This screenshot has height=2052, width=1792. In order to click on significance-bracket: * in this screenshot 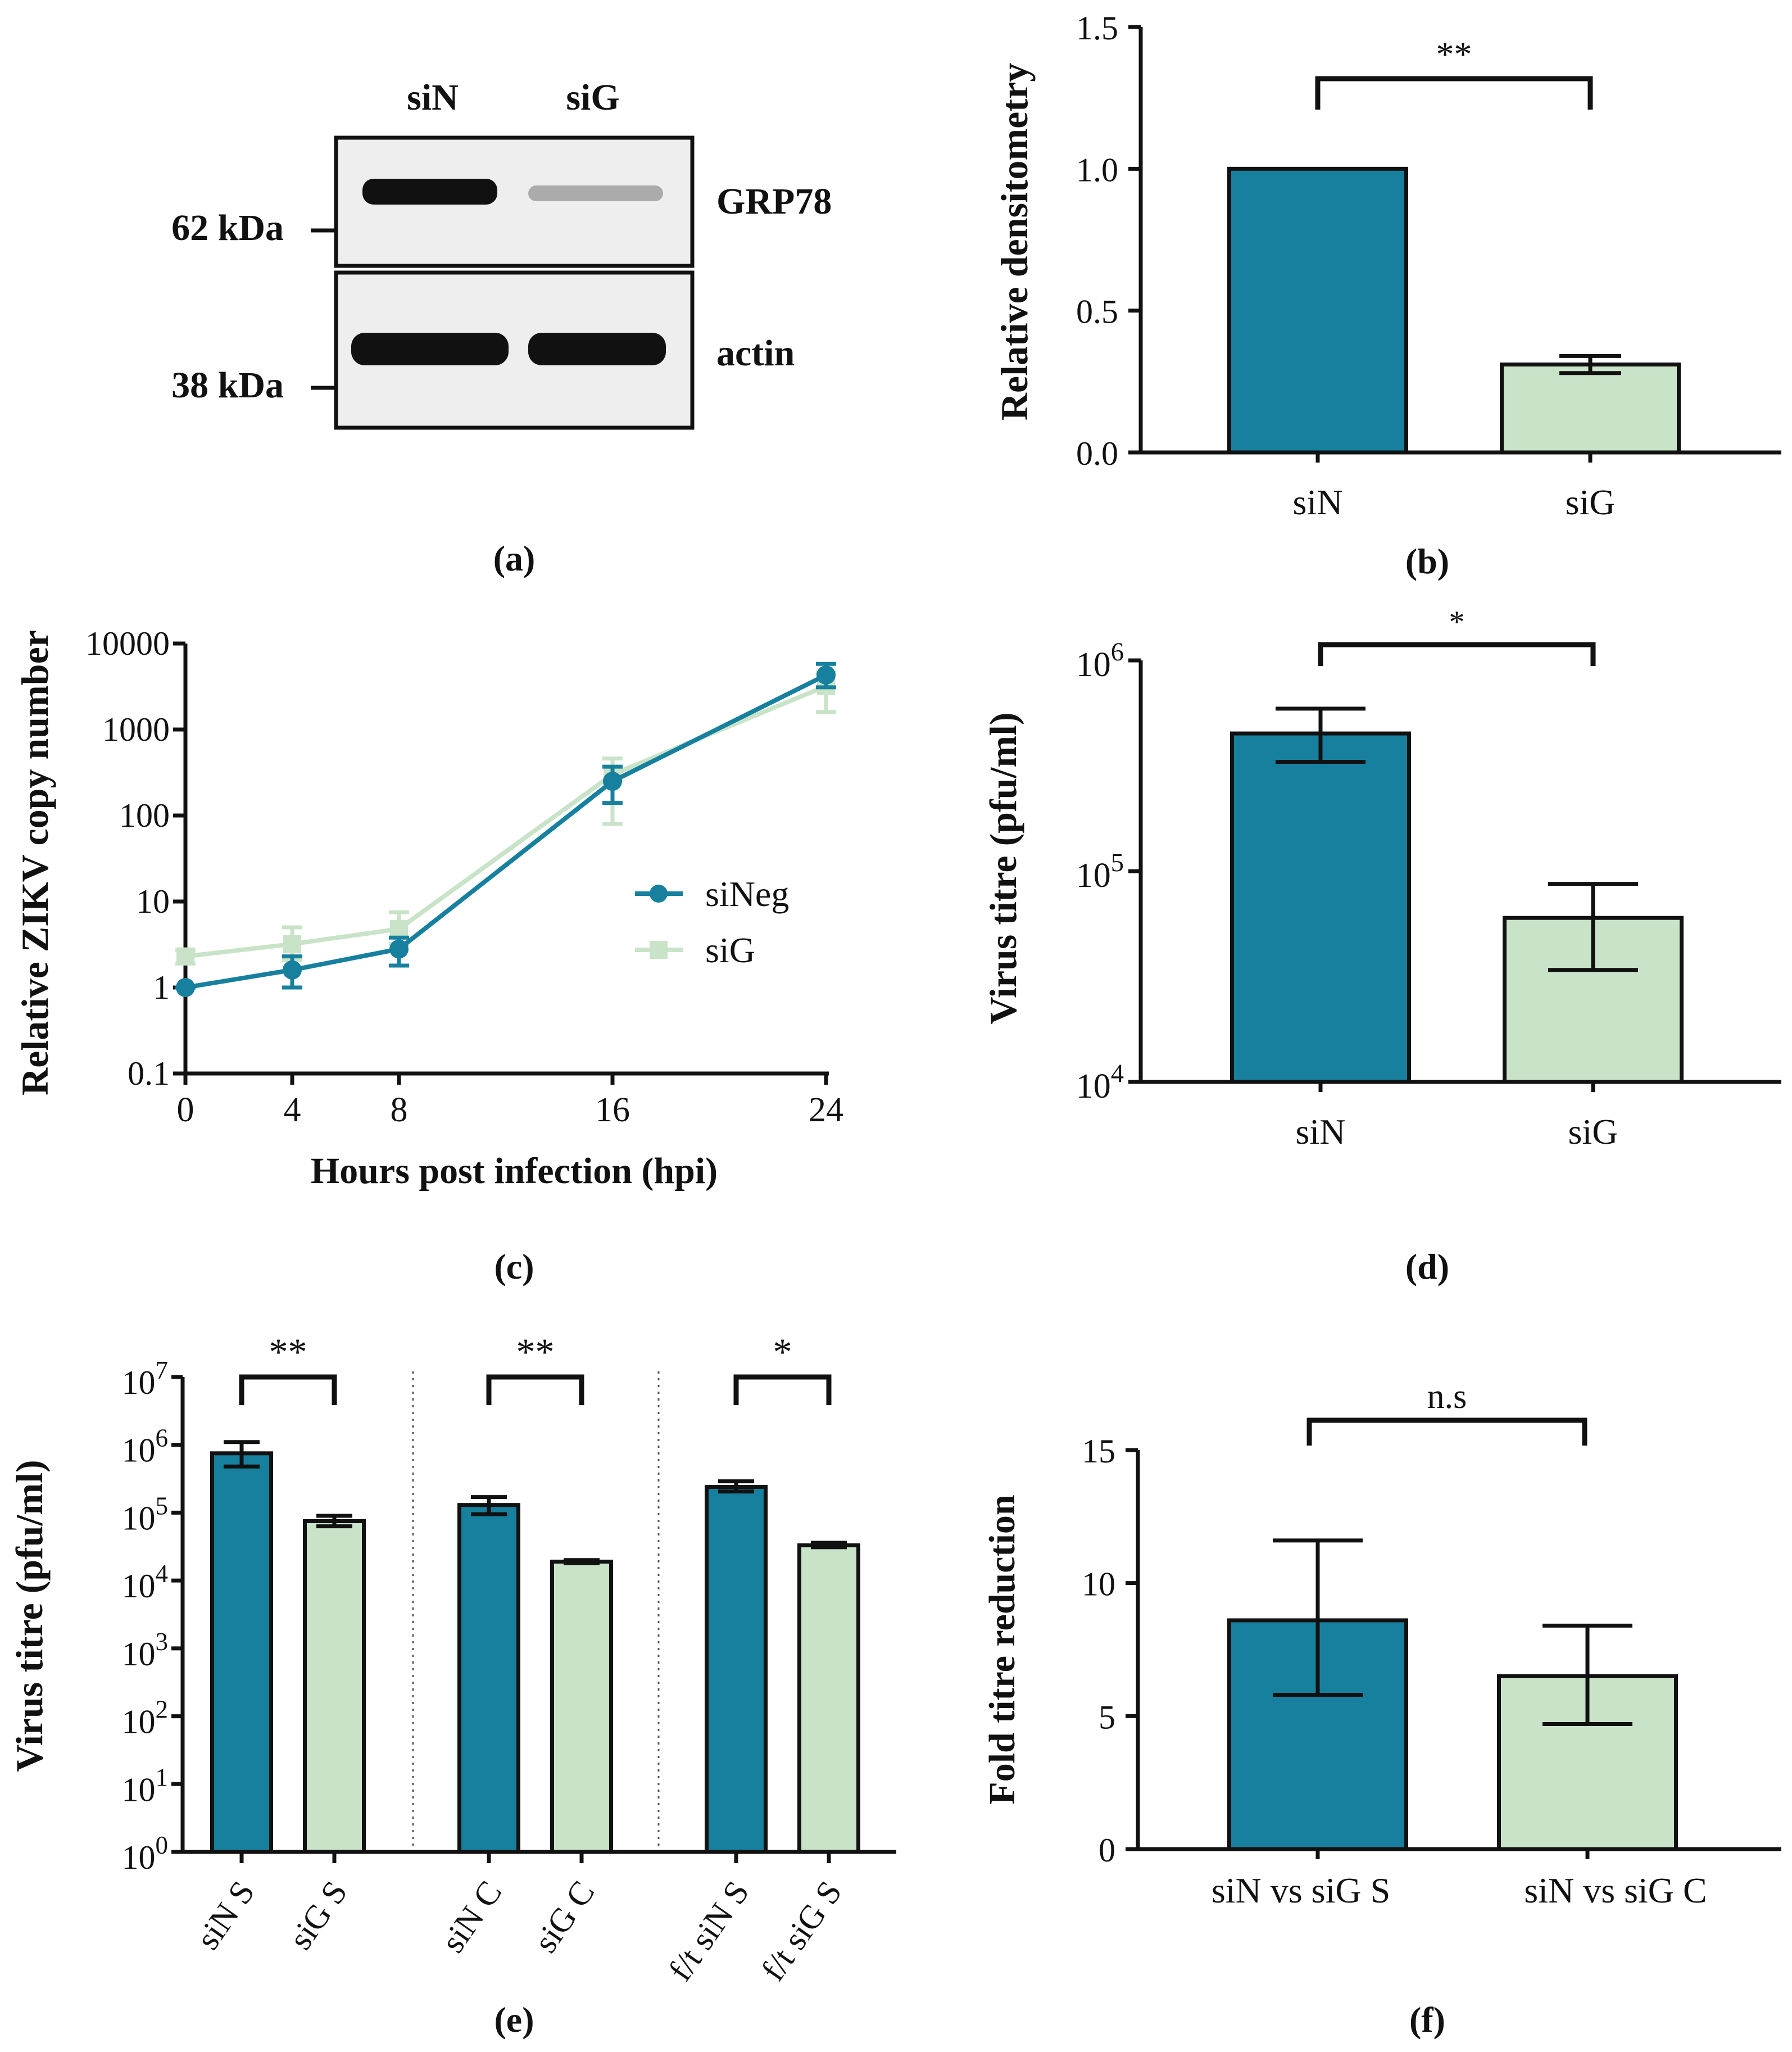, I will do `click(1457, 635)`.